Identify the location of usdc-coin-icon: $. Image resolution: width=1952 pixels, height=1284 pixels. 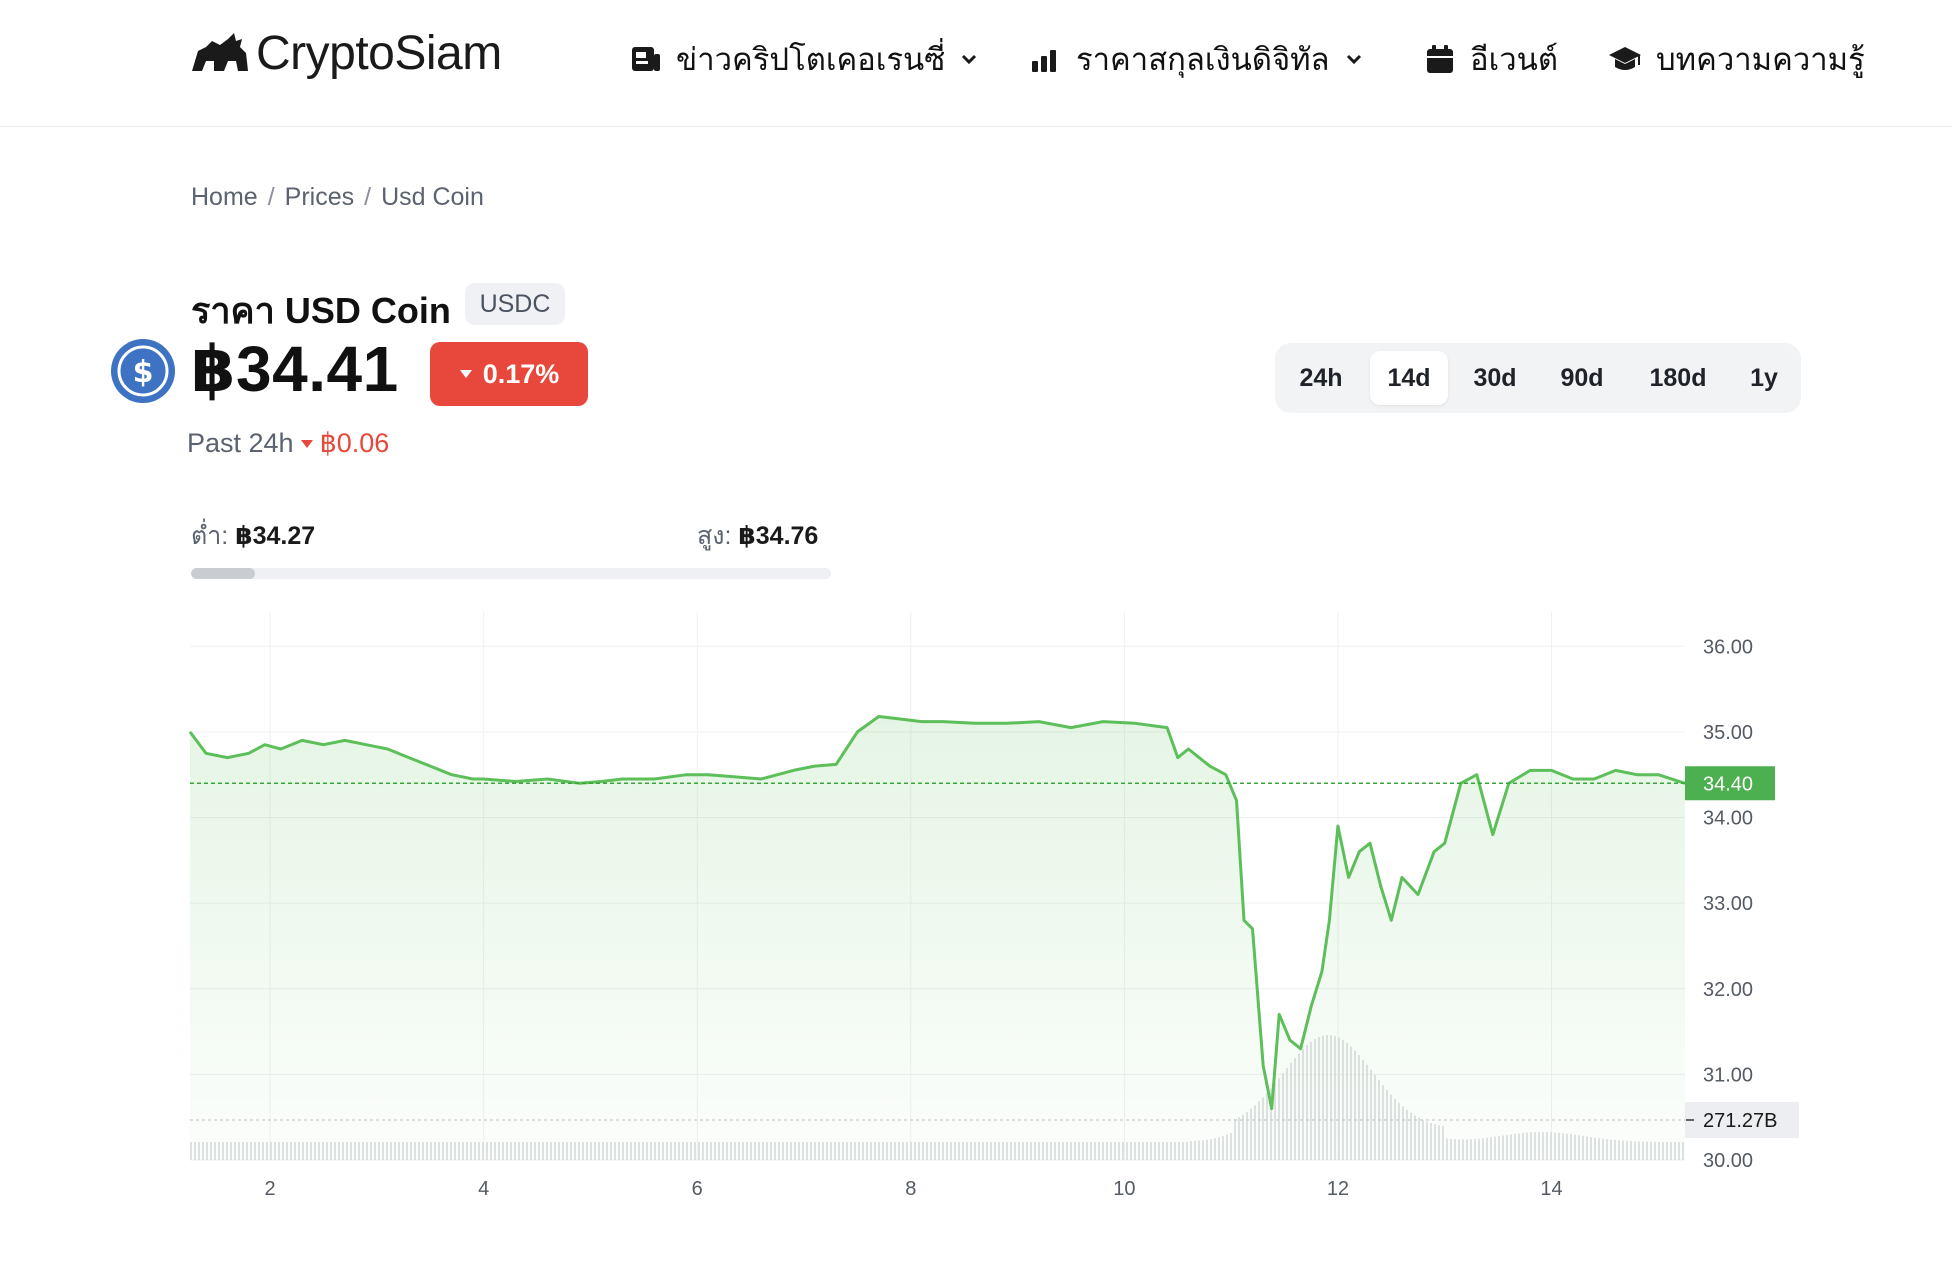
(143, 371).